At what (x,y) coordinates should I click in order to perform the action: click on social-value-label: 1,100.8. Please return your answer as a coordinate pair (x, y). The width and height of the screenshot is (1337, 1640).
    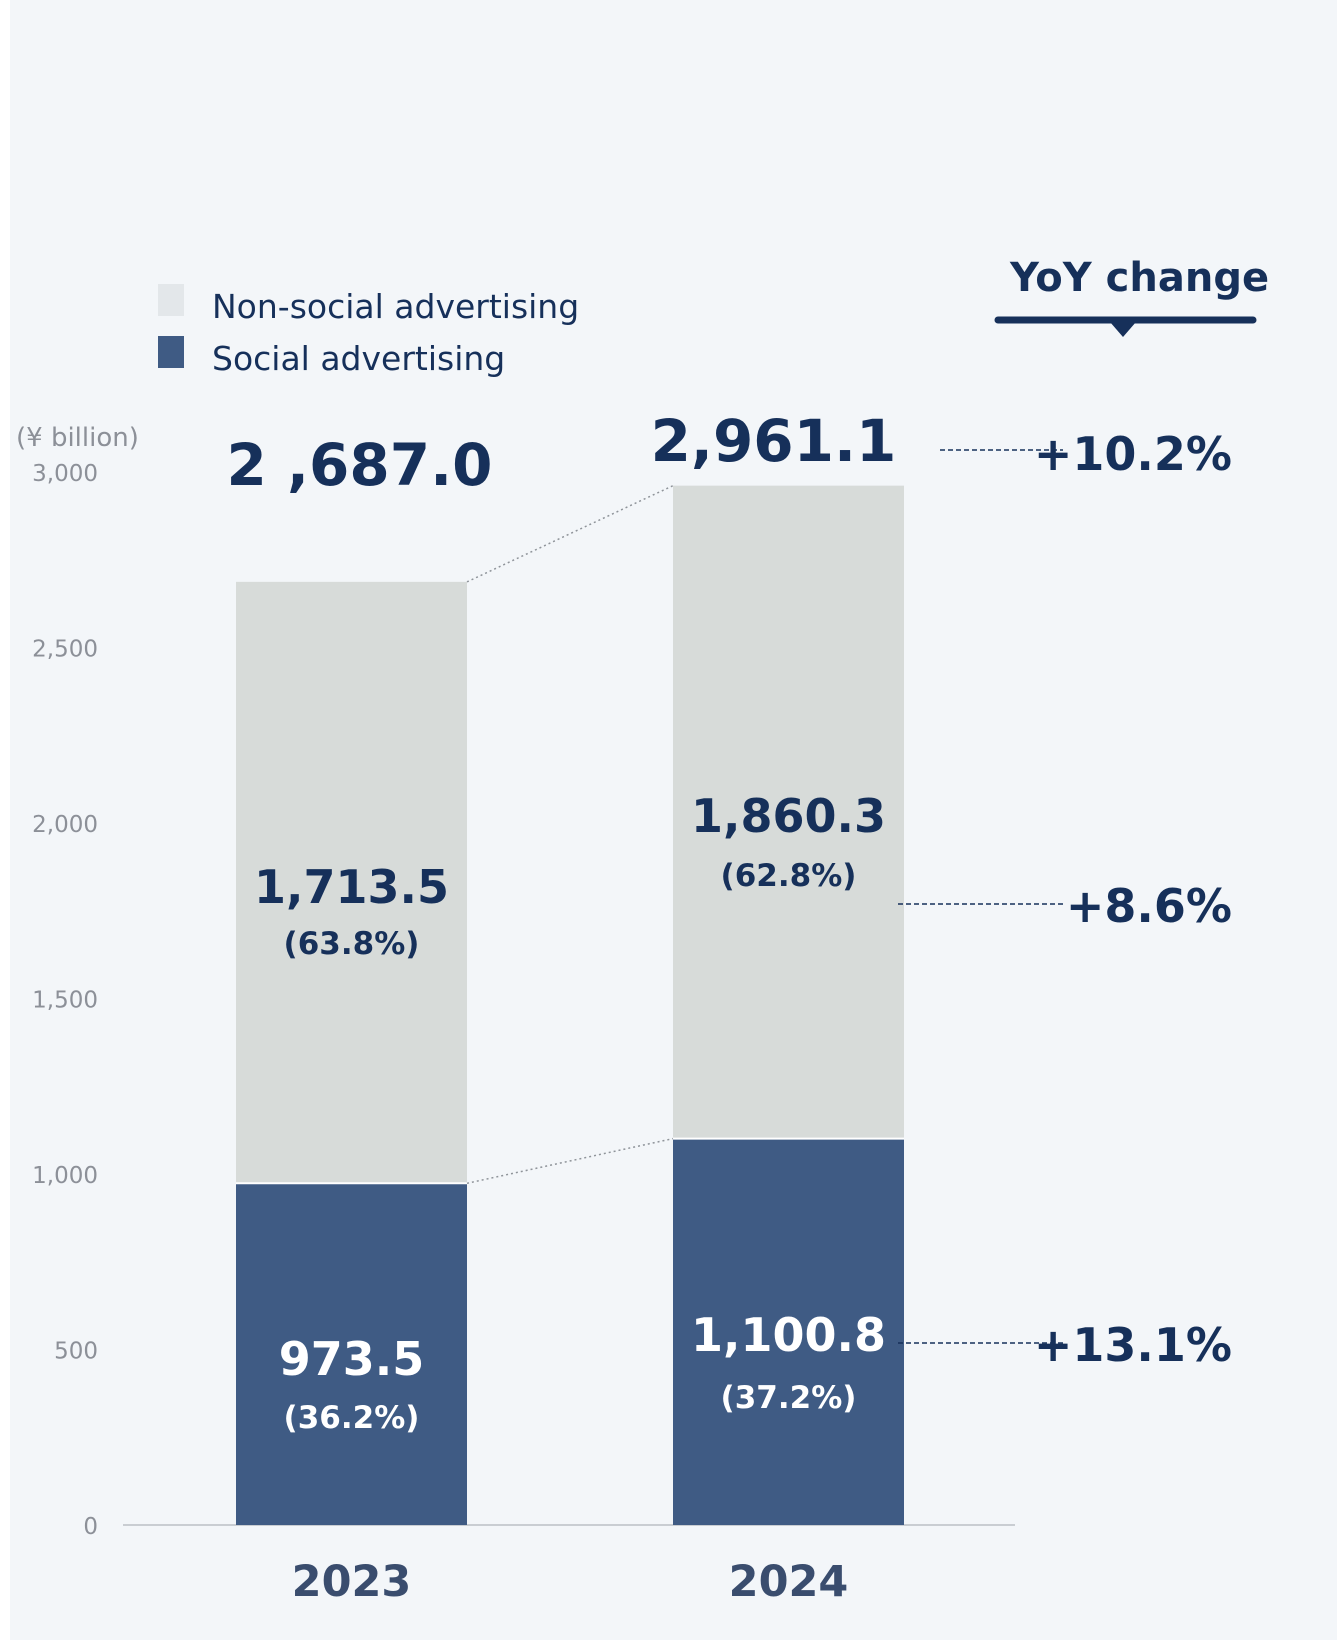
    Looking at the image, I should click on (788, 1335).